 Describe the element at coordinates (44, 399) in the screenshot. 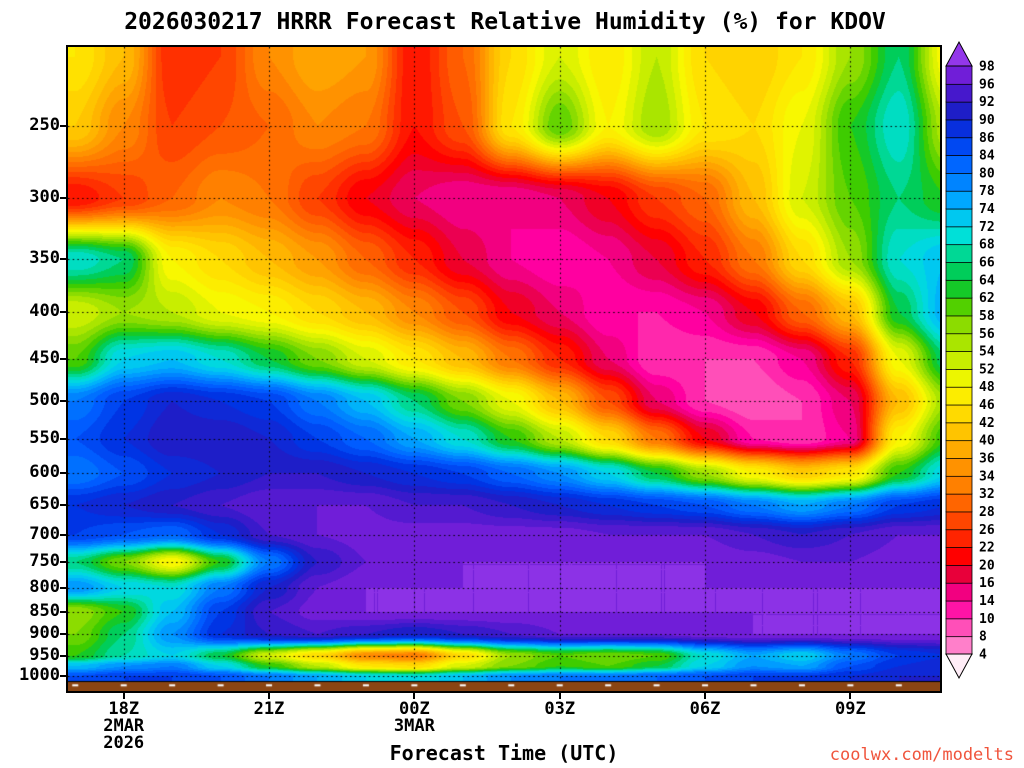

I see `y-tick-label: 500` at that location.